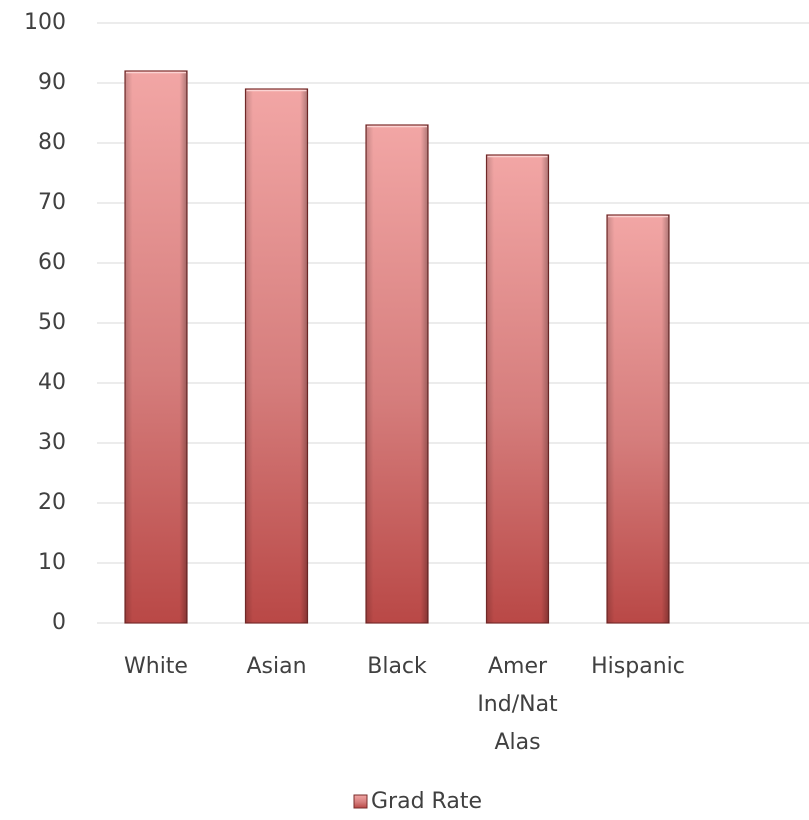 The width and height of the screenshot is (809, 820). I want to click on legend-label: Grad Rate, so click(426, 801).